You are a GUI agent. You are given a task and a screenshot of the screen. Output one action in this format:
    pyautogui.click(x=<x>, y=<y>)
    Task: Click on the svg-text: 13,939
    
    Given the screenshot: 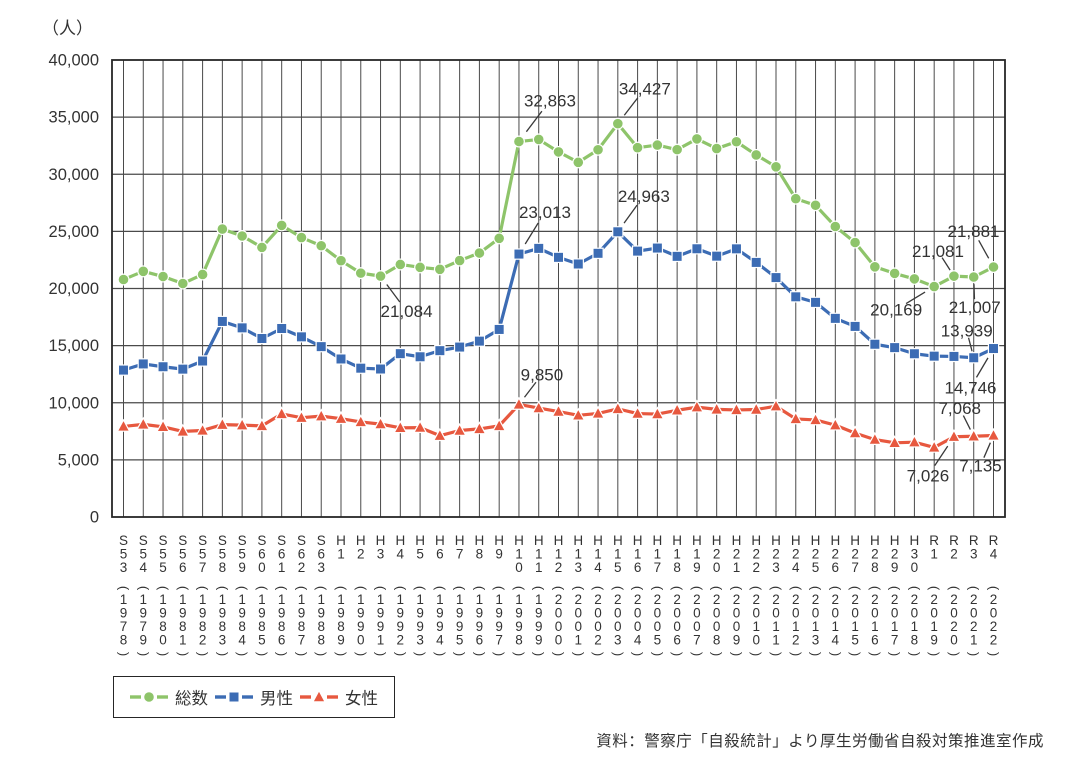 What is the action you would take?
    pyautogui.click(x=967, y=331)
    